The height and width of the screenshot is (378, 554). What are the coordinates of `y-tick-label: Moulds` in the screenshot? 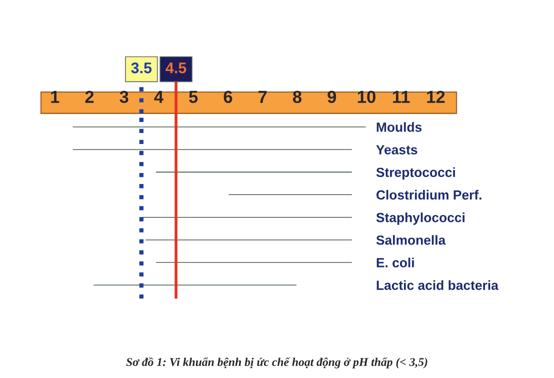 It's located at (399, 127).